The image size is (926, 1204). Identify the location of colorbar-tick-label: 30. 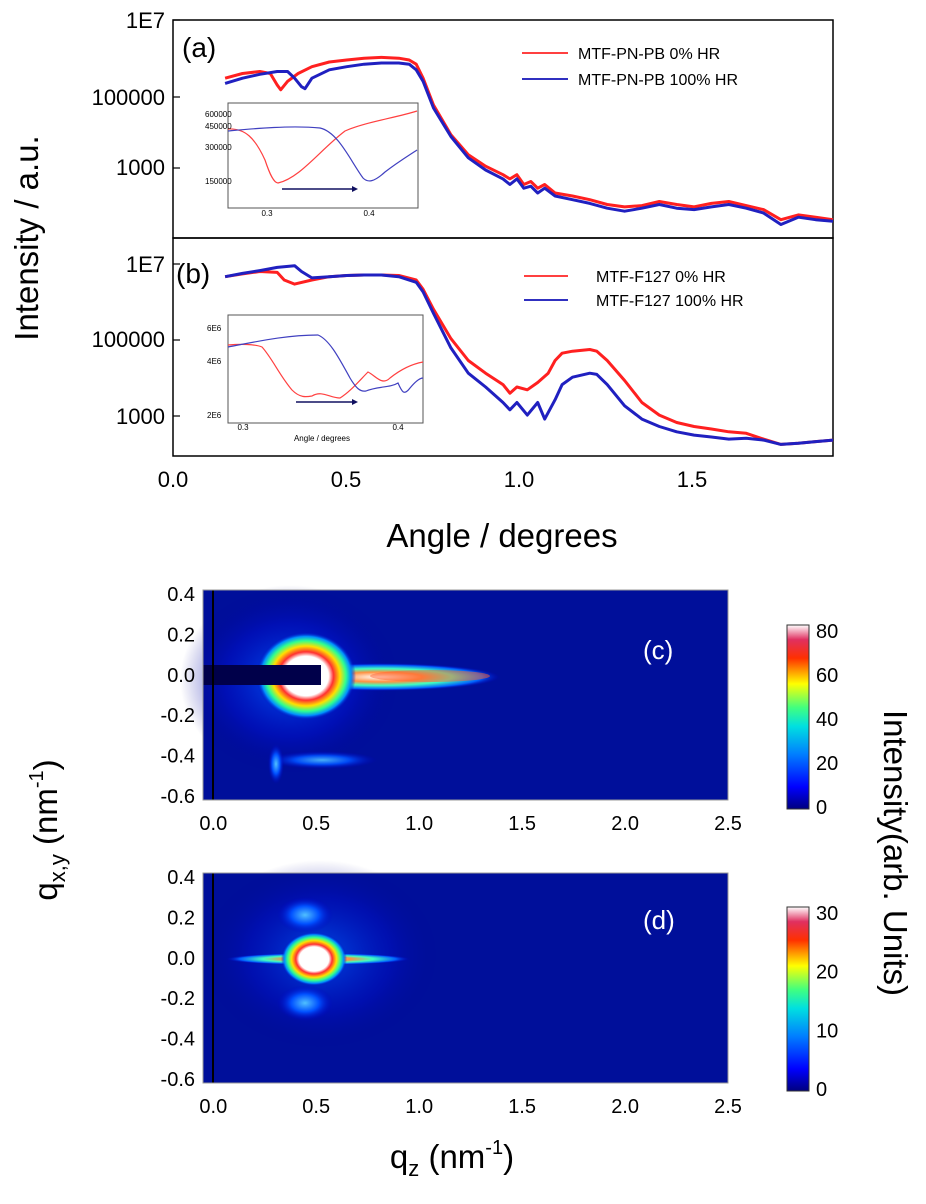
(827, 914).